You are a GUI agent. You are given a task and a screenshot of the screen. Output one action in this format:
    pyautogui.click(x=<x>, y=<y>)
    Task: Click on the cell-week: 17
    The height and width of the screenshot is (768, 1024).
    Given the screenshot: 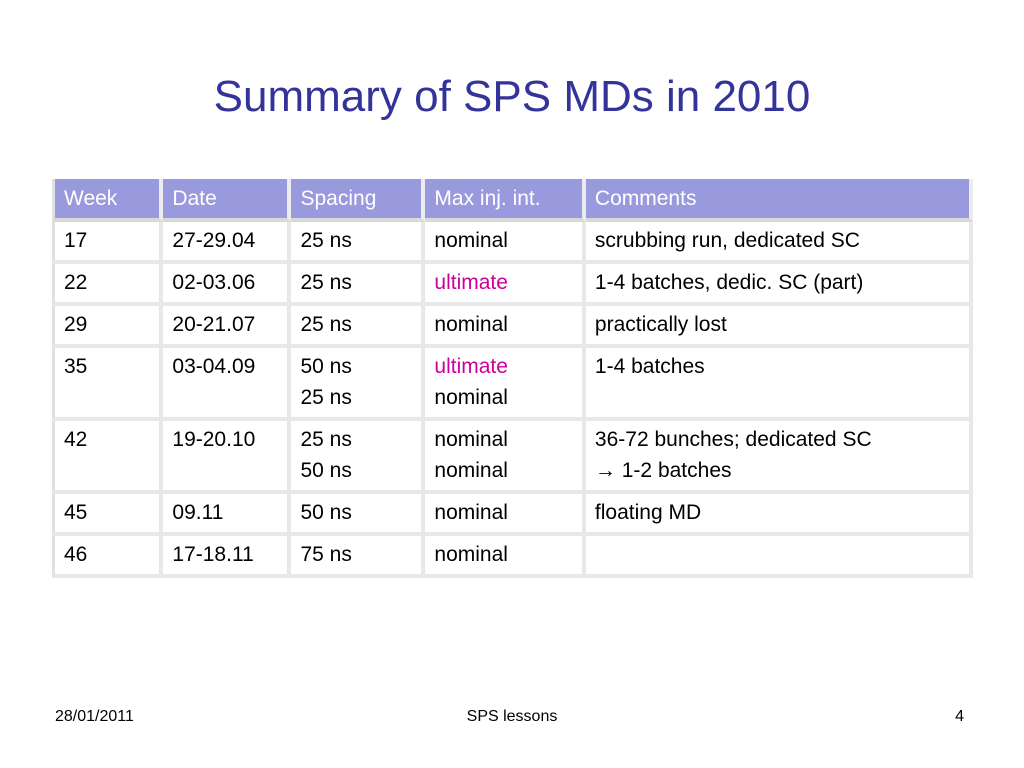 What is the action you would take?
    pyautogui.click(x=108, y=243)
    